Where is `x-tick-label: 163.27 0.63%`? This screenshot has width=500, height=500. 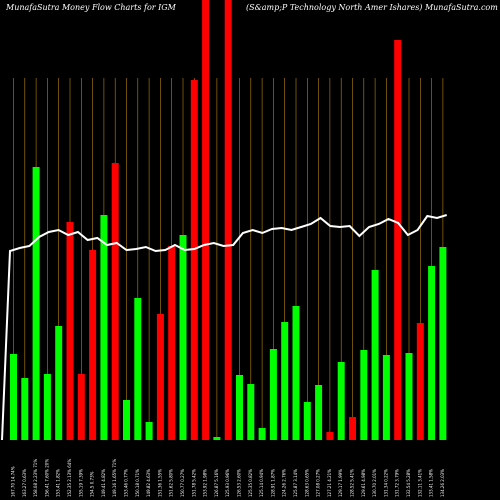
x-tick-label: 163.27 0.63% is located at coordinates (24, 483).